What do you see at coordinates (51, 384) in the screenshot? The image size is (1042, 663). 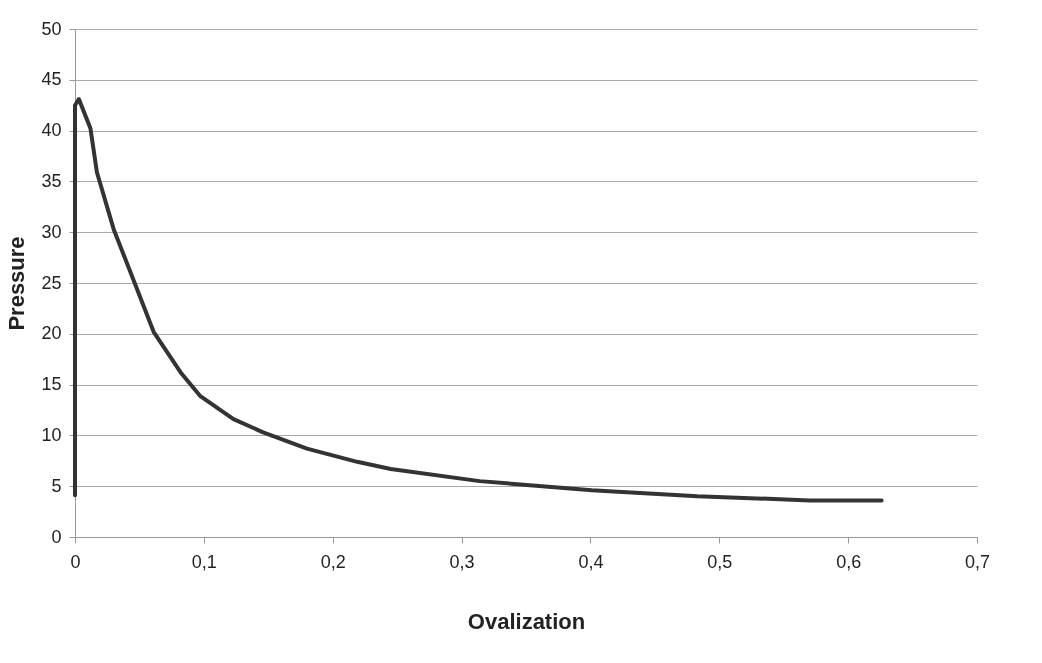 I see `y-tick-label: 15` at bounding box center [51, 384].